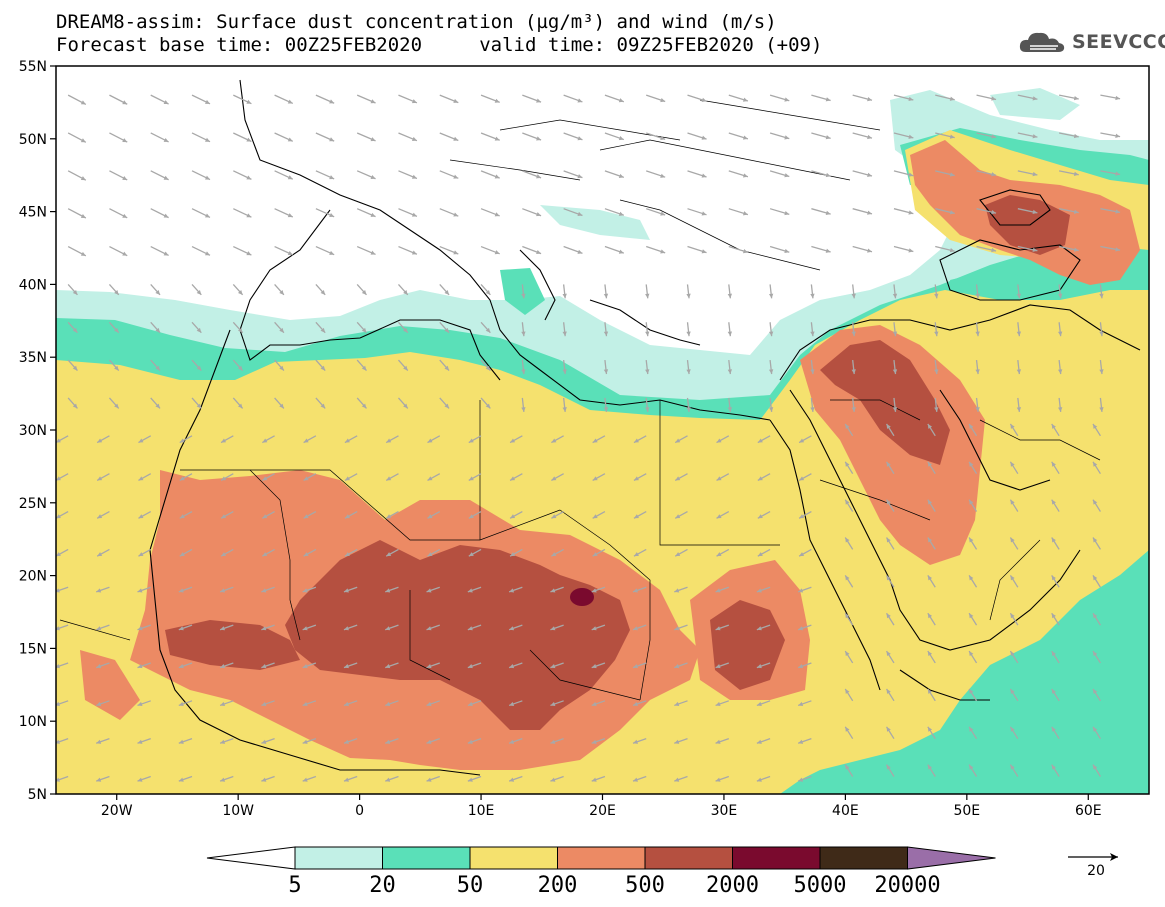 This screenshot has width=1165, height=907. I want to click on logo-text: SEEVCCC, so click(1118, 42).